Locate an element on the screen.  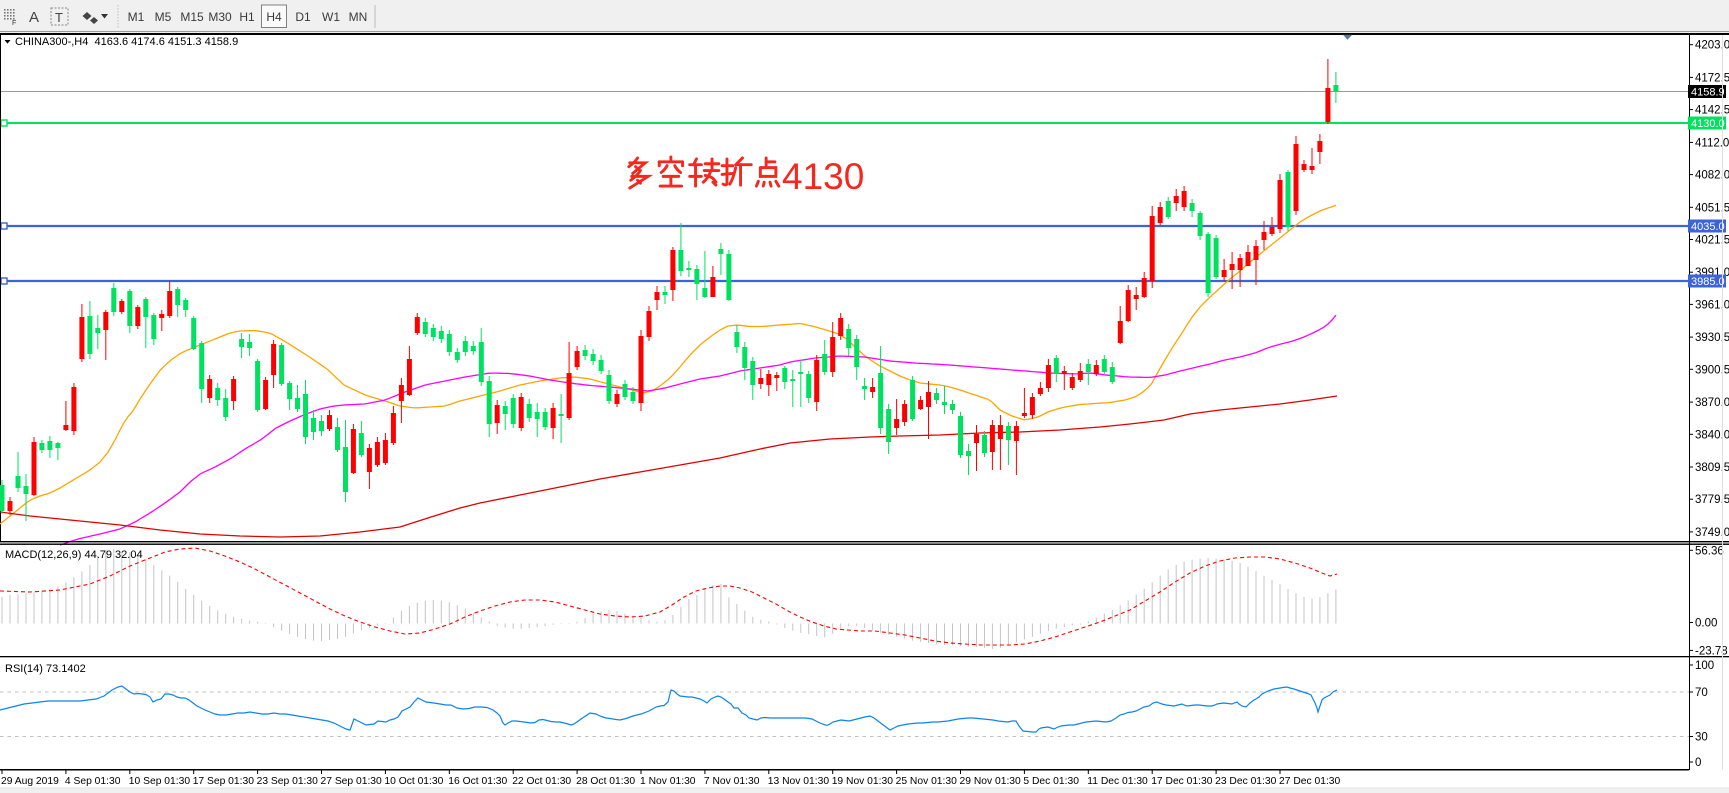
svg-text: 1 Nov 01:30 is located at coordinates (668, 781).